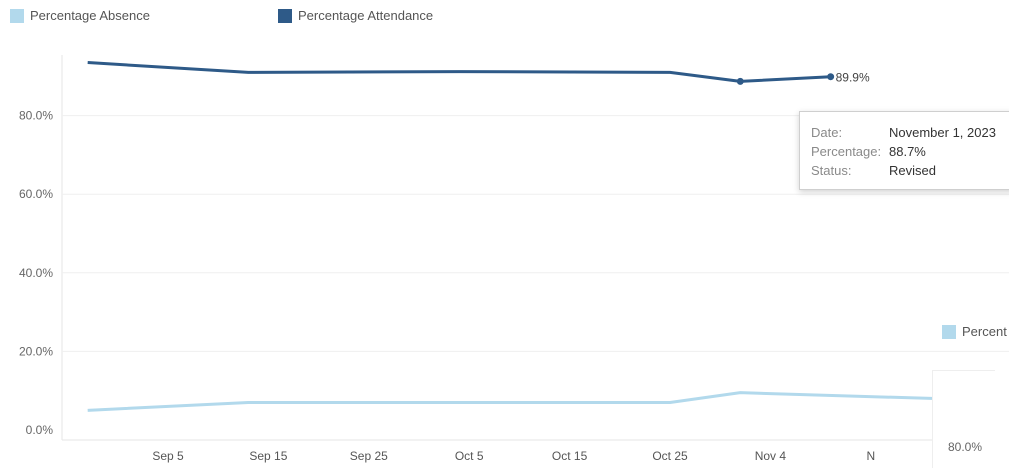  Describe the element at coordinates (853, 78) in the screenshot. I see `end-data-label: 89.9%` at that location.